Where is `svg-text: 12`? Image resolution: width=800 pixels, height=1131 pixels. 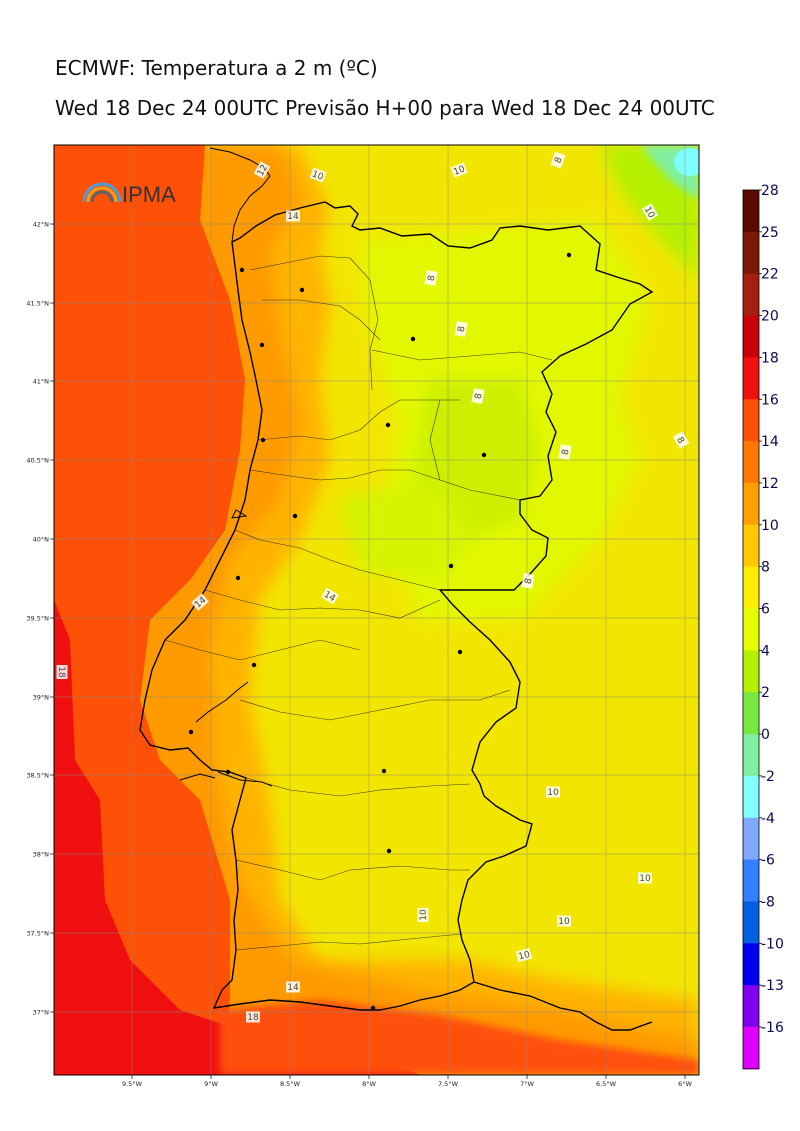
svg-text: 12 is located at coordinates (263, 170).